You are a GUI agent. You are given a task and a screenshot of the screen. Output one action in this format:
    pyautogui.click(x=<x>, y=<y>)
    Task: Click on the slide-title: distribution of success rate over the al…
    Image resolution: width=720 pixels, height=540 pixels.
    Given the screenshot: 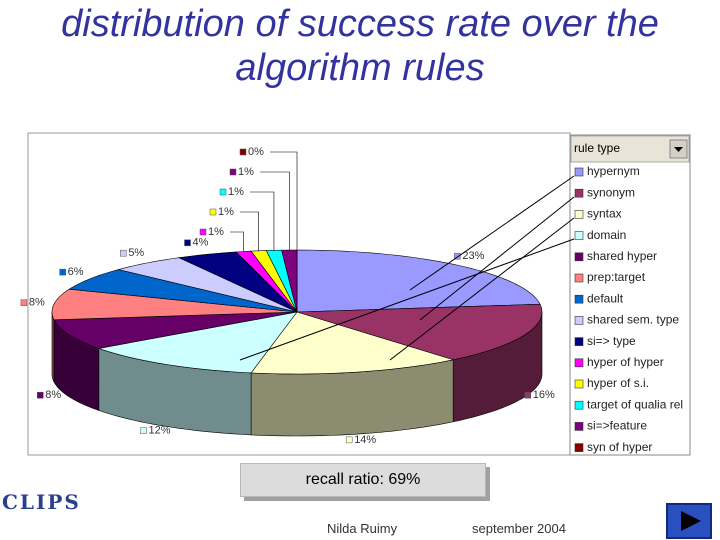 What is the action you would take?
    pyautogui.click(x=360, y=46)
    